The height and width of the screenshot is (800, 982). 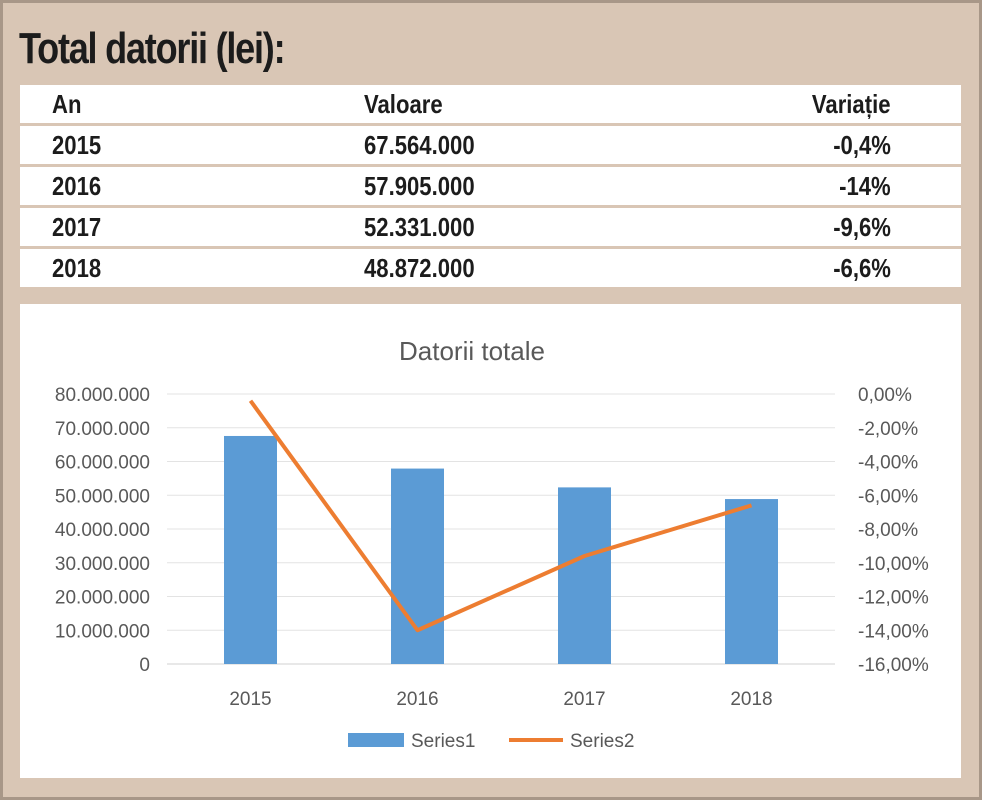 What do you see at coordinates (67, 104) in the screenshot?
I see `column-header-an: An` at bounding box center [67, 104].